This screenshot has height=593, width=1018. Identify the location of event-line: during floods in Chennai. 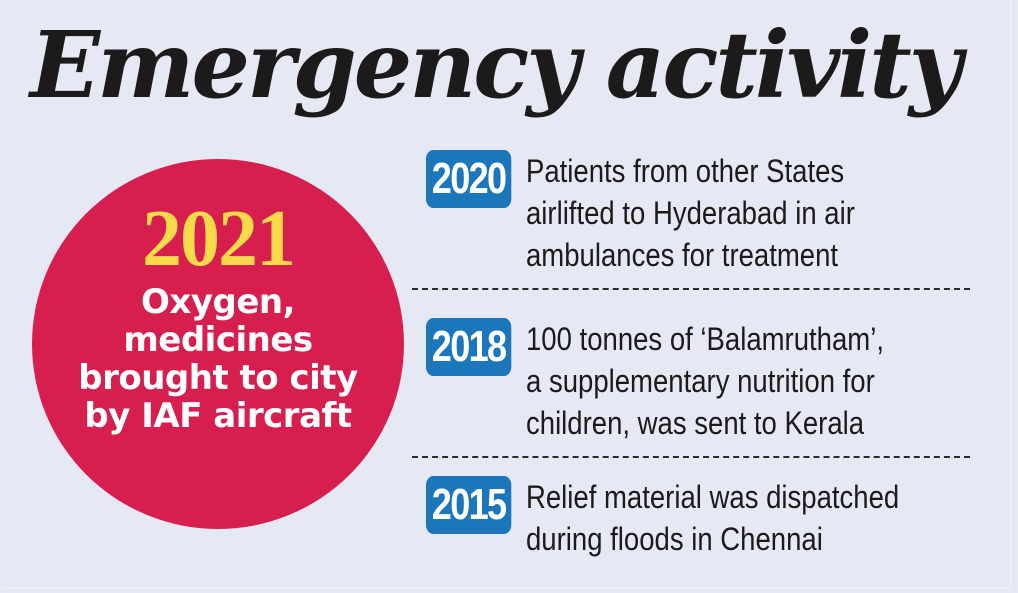
(674, 539).